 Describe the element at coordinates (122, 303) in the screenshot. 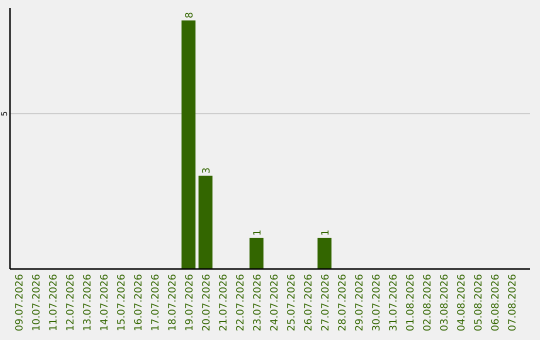

I see `x-tick-label: 15.07.2026` at that location.